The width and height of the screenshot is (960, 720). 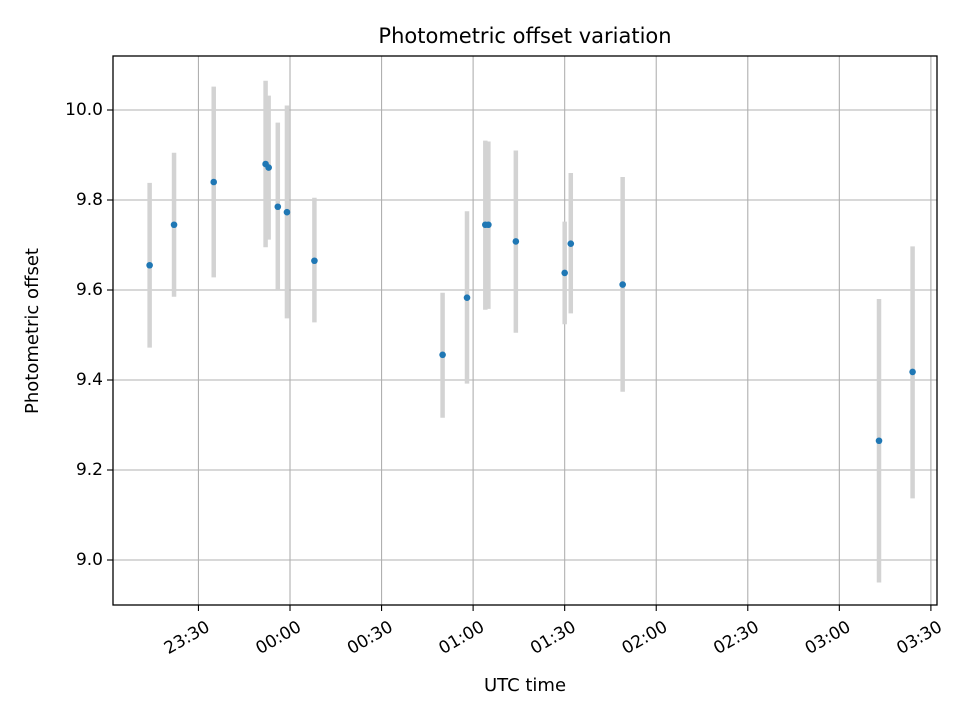 I want to click on y-axis: 9.0 9.2 9.4 9.6 9.8 10.0, so click(x=89, y=335).